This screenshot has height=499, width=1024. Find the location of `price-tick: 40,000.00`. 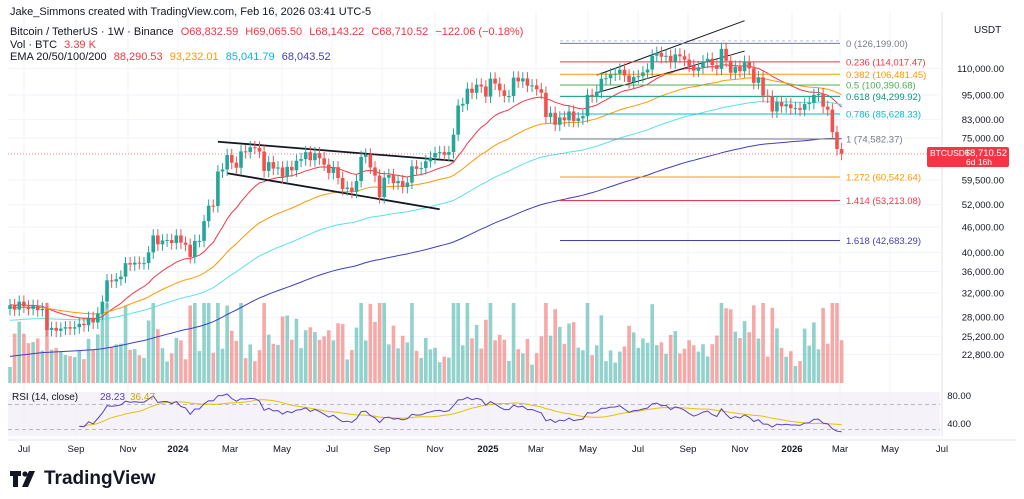

price-tick: 40,000.00 is located at coordinates (983, 253).